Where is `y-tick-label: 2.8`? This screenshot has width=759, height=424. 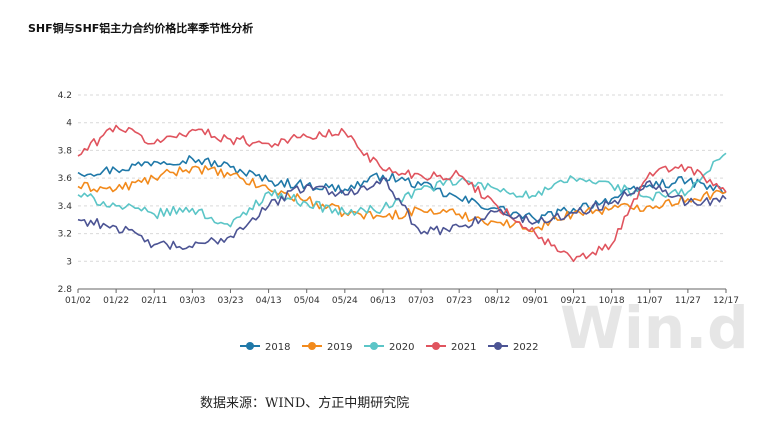 y-tick-label: 2.8 is located at coordinates (65, 290).